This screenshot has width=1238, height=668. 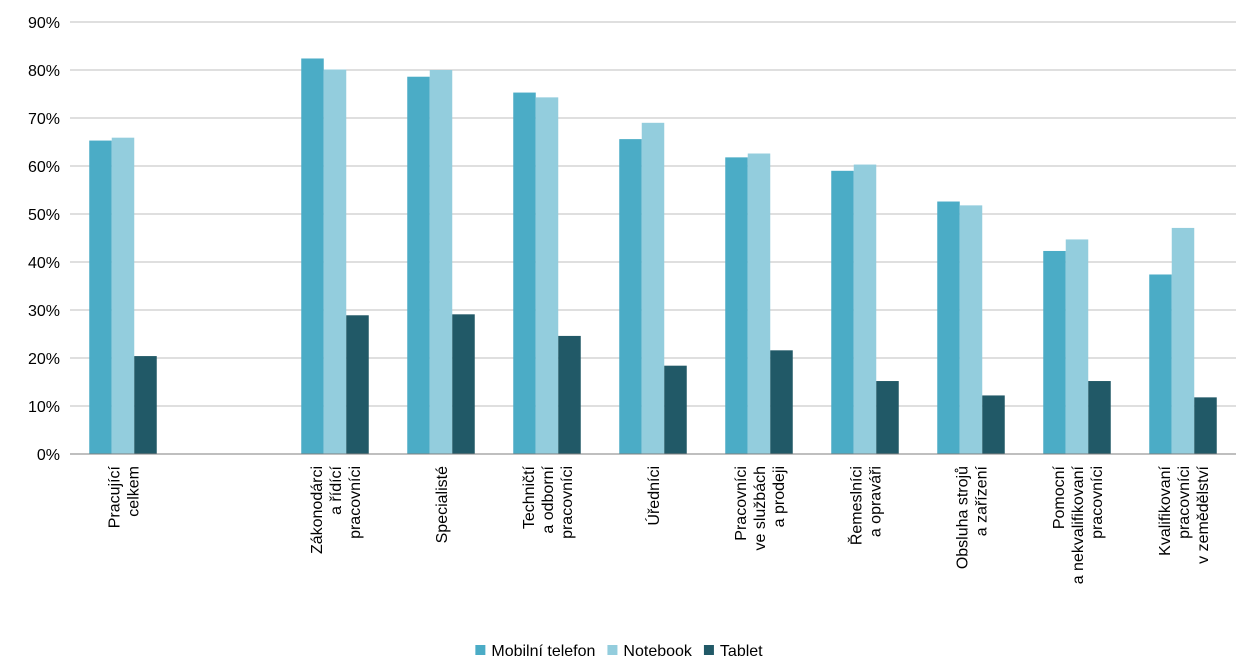 What do you see at coordinates (548, 499) in the screenshot?
I see `category-label-line: a odborní` at bounding box center [548, 499].